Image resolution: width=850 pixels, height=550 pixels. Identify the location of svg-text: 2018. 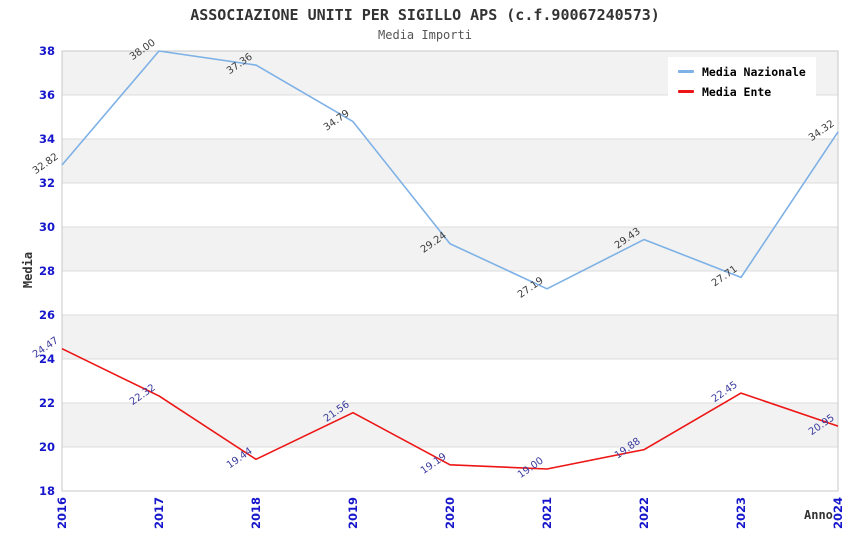
(256, 513).